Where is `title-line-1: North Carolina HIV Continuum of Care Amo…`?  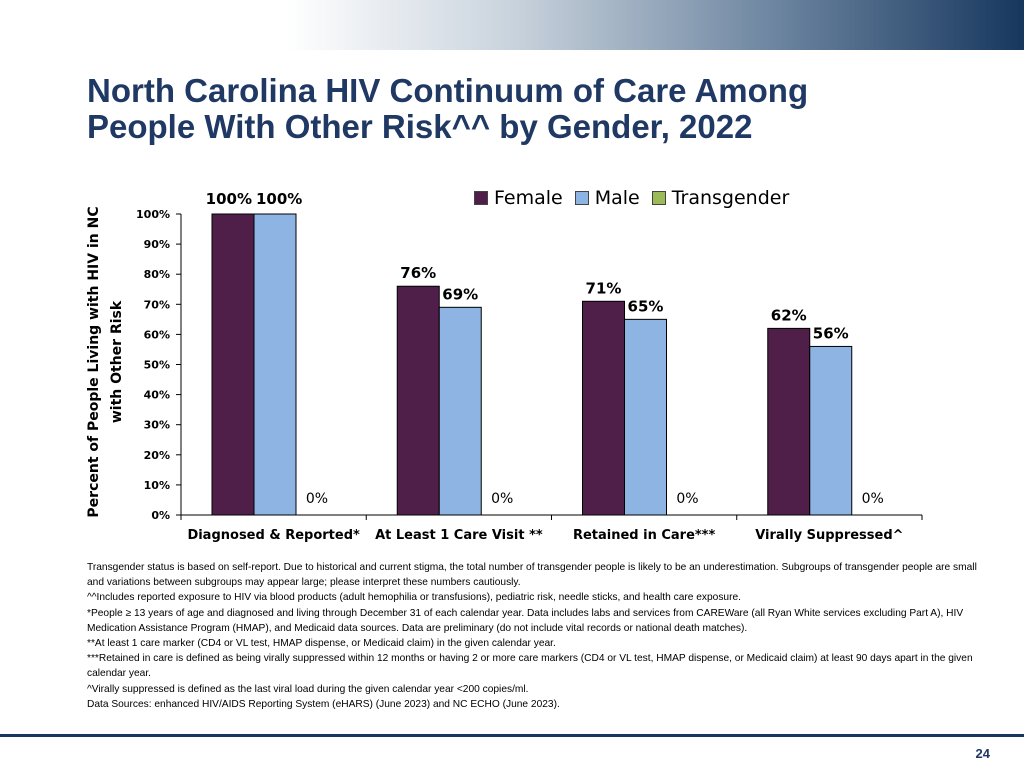
title-line-1: North Carolina HIV Continuum of Care Amo… is located at coordinates (448, 90).